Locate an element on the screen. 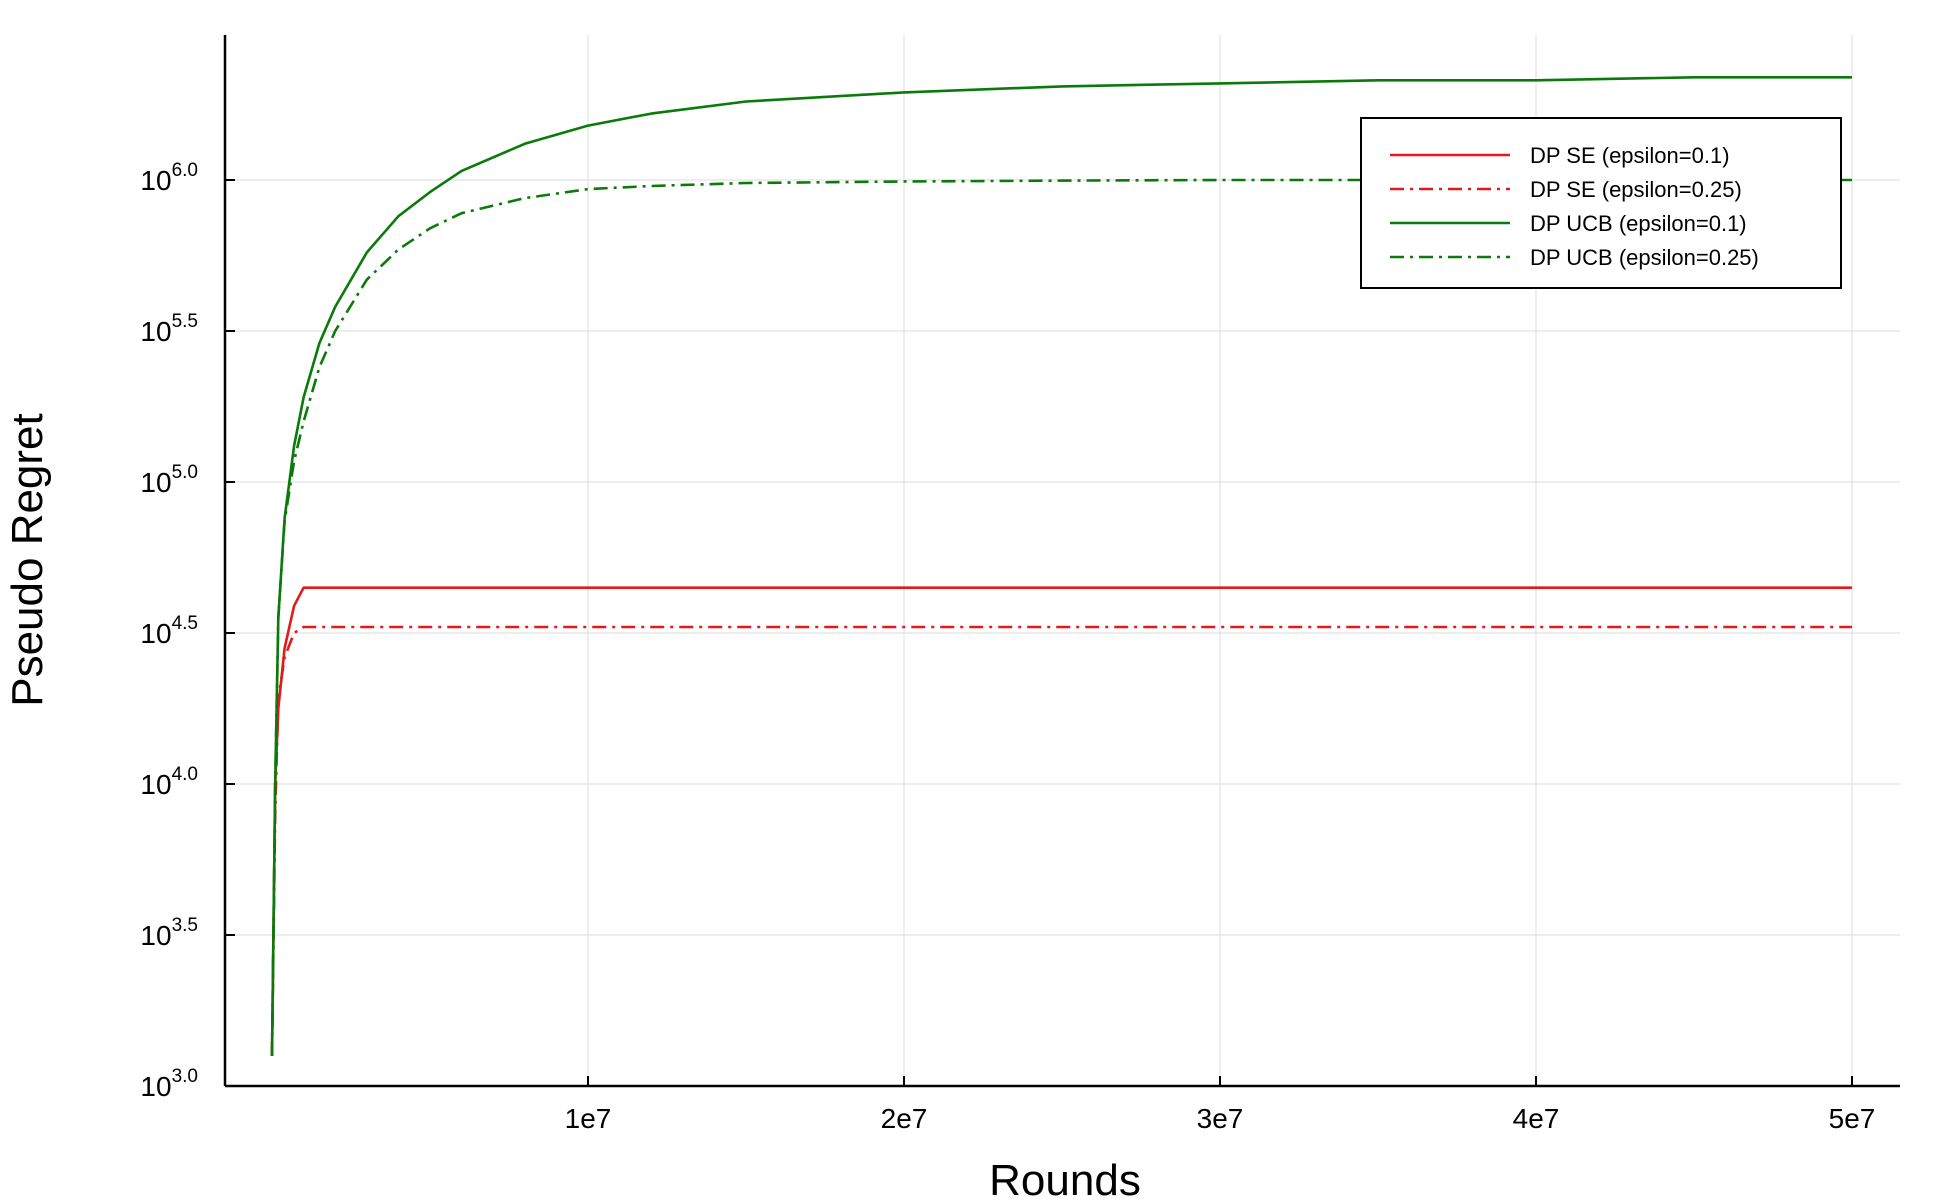  legend-box is located at coordinates (1601, 203).